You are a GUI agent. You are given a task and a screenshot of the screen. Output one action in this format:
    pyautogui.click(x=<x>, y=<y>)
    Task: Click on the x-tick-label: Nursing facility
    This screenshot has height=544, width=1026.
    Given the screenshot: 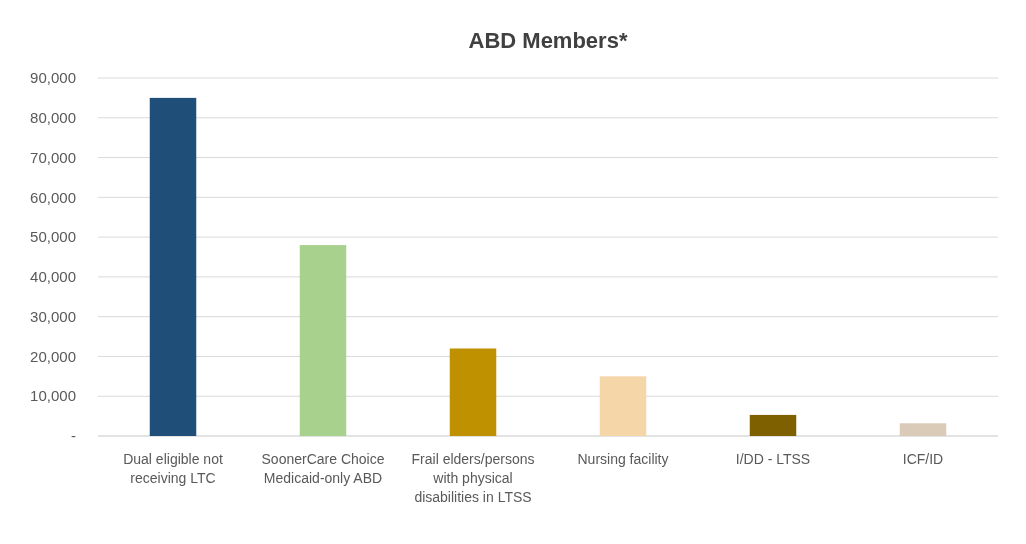 What is the action you would take?
    pyautogui.click(x=623, y=459)
    